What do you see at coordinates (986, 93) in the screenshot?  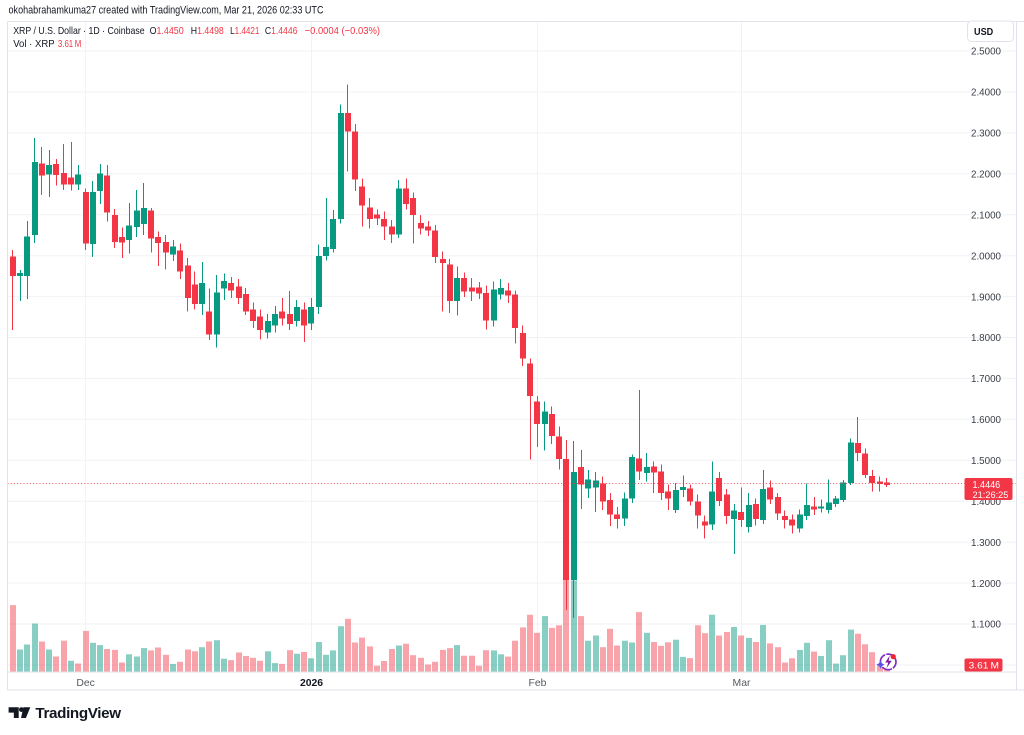 I see `svg-text: 2.4000` at bounding box center [986, 93].